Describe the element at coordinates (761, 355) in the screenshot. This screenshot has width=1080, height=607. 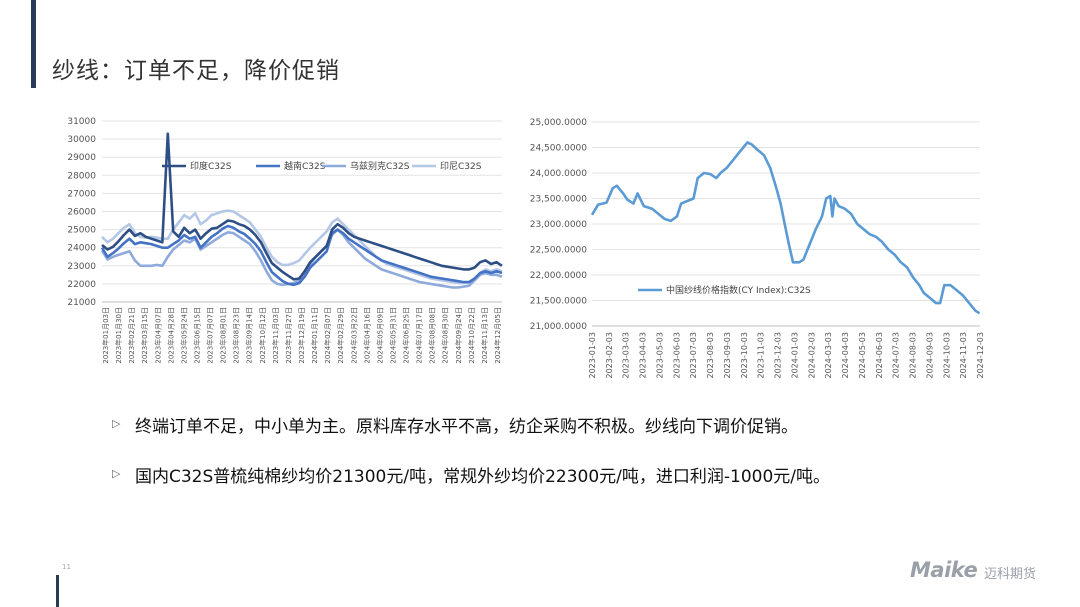
I see `x-tick-label: 2023-11-03` at that location.